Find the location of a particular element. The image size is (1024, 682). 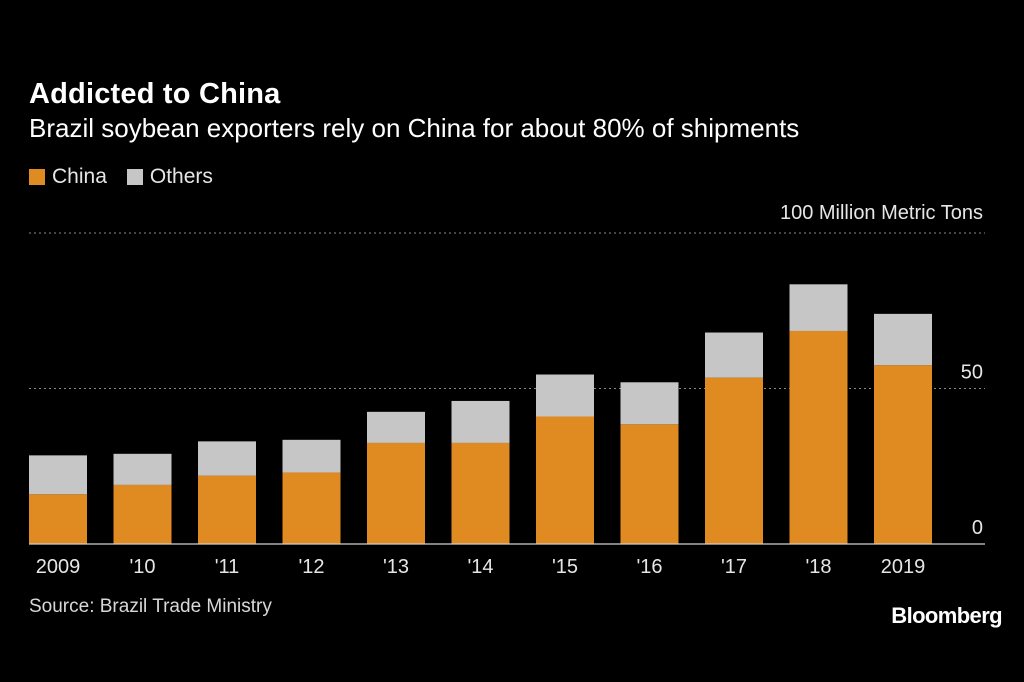

legend-item-others: Others is located at coordinates (169, 177).